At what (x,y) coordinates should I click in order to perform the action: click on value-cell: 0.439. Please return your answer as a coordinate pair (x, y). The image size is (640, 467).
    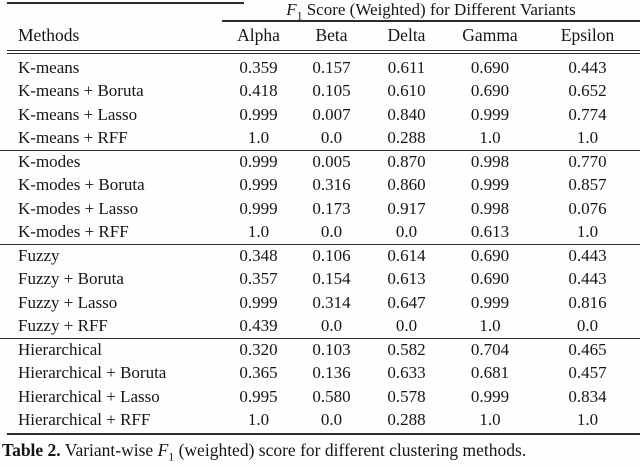
    Looking at the image, I should click on (258, 326).